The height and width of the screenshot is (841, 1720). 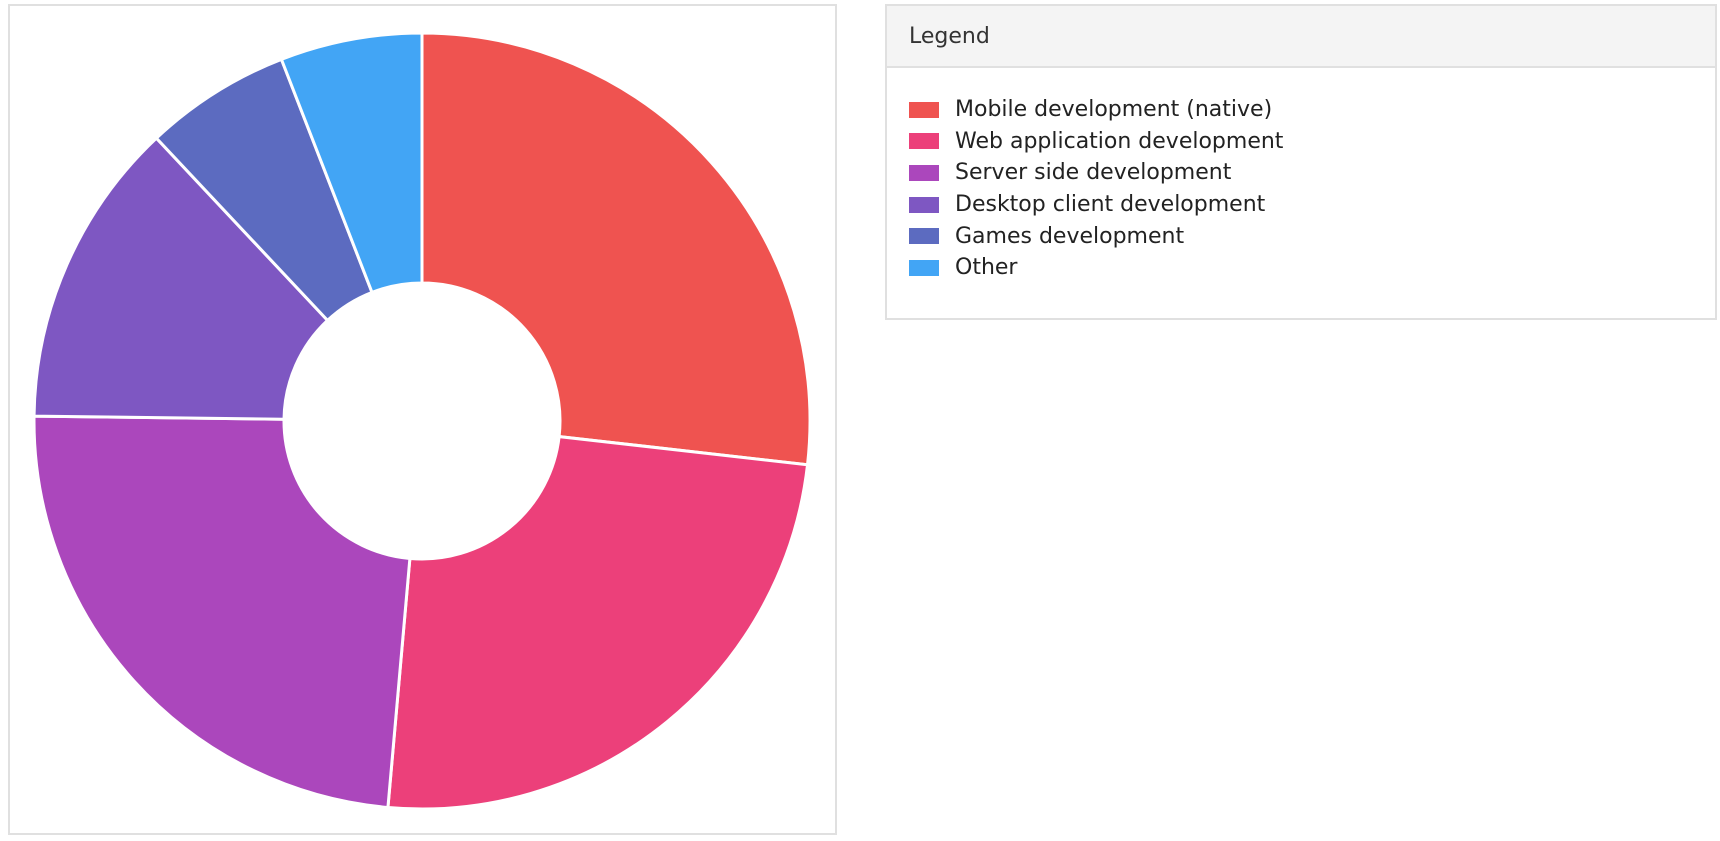 I want to click on legend-label: Mobile development (native), so click(x=1114, y=110).